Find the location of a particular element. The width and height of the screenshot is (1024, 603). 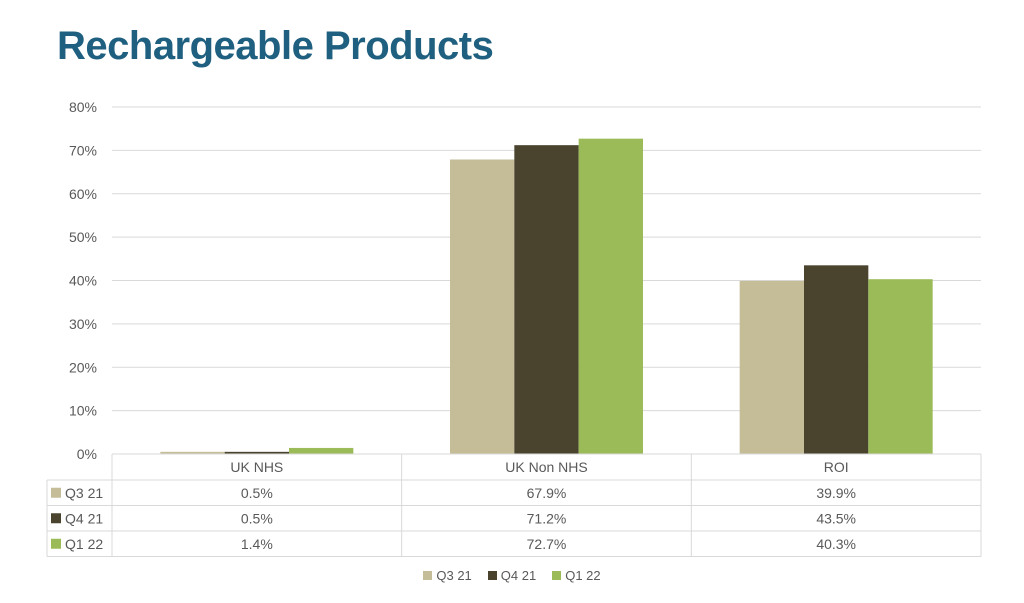

x-category-label: ROI is located at coordinates (836, 467).